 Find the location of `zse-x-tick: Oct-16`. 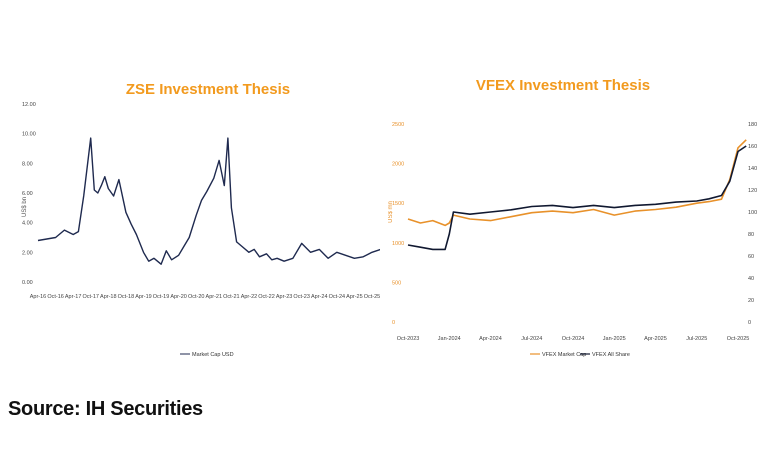

zse-x-tick: Oct-16 is located at coordinates (55, 297).